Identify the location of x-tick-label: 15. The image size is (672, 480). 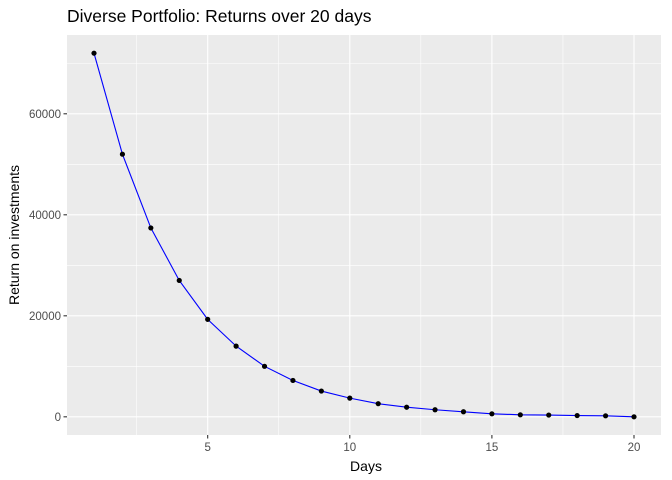
(491, 448).